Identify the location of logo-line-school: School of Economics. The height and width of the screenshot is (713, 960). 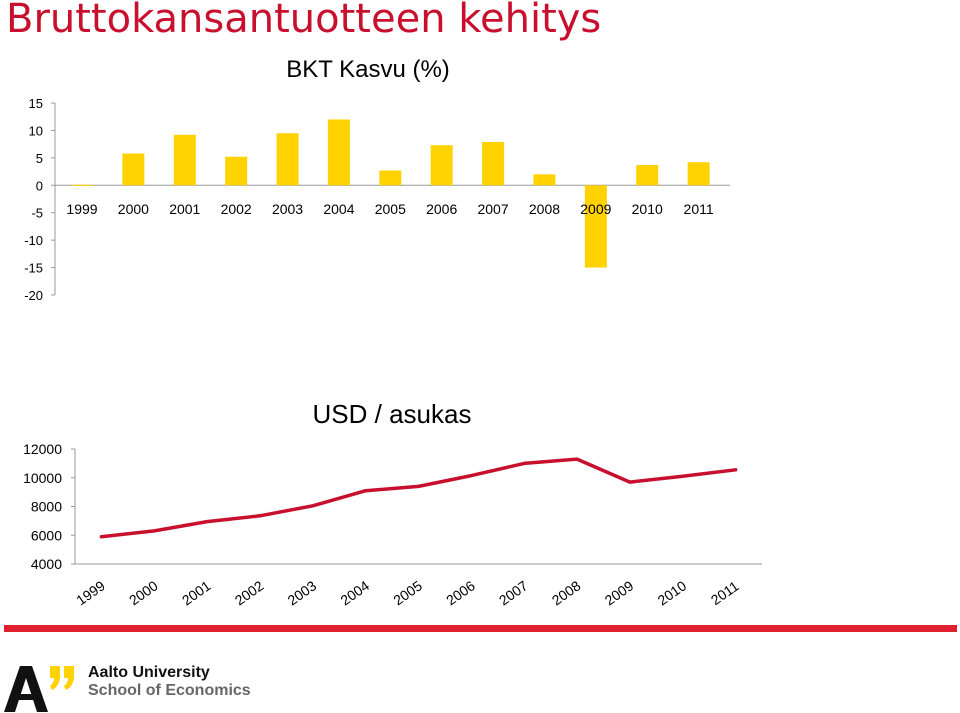
(169, 690).